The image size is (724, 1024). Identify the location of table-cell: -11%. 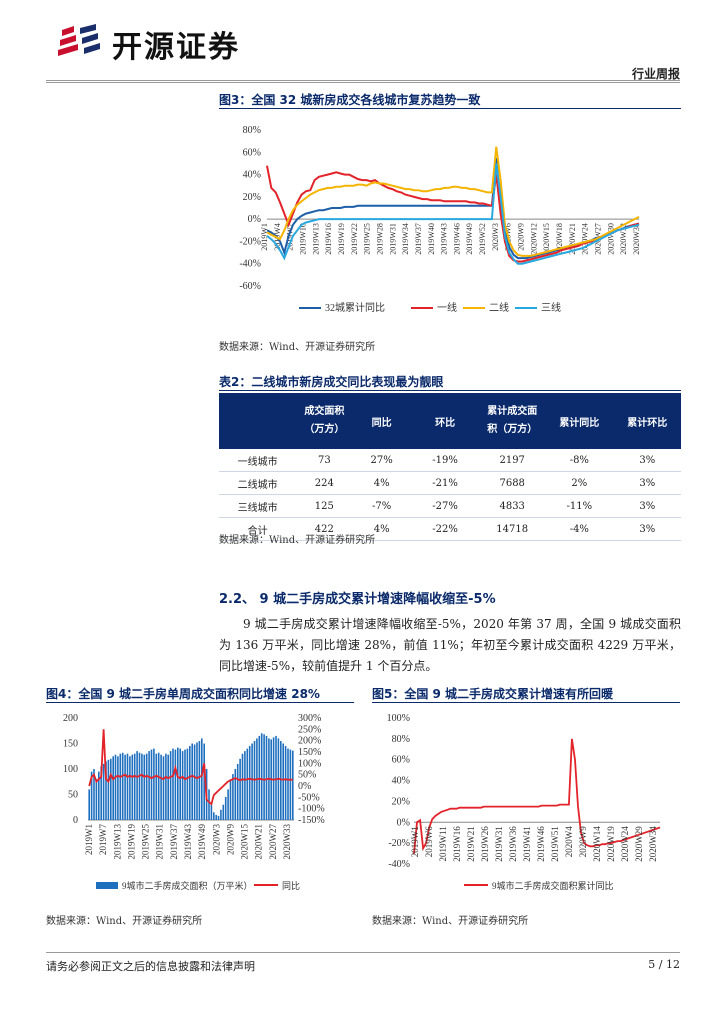
(579, 506).